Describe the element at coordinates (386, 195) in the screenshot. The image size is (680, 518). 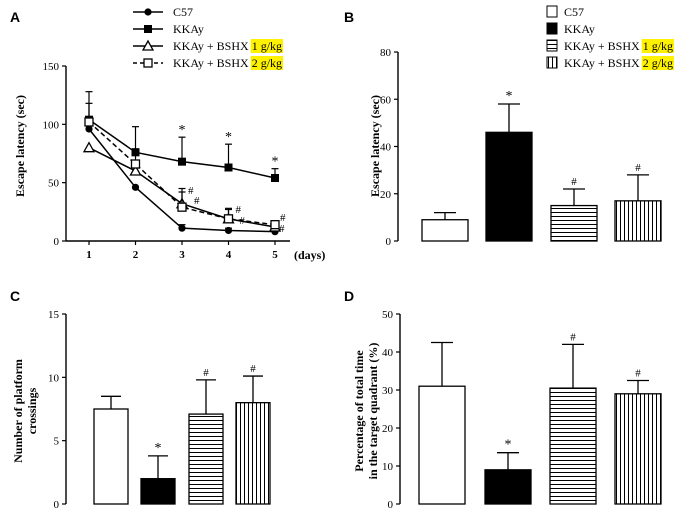
I see `panel-b-y-tick-label: 20` at that location.